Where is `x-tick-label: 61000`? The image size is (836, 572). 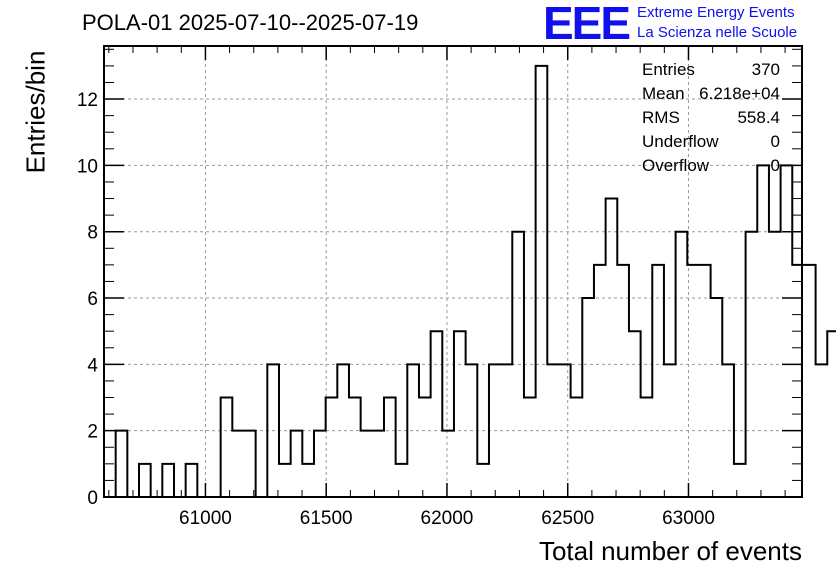 x-tick-label: 61000 is located at coordinates (205, 518).